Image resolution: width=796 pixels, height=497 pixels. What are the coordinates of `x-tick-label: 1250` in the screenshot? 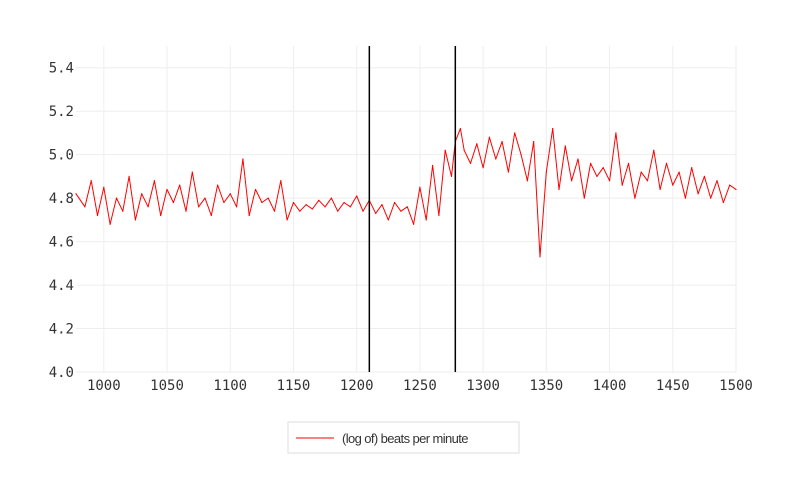 It's located at (420, 386).